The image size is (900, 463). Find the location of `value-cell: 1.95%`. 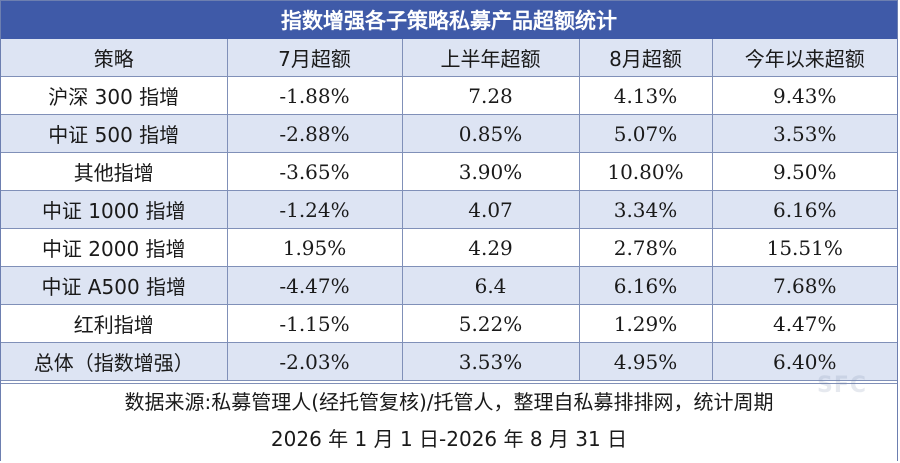

value-cell: 1.95% is located at coordinates (315, 247).